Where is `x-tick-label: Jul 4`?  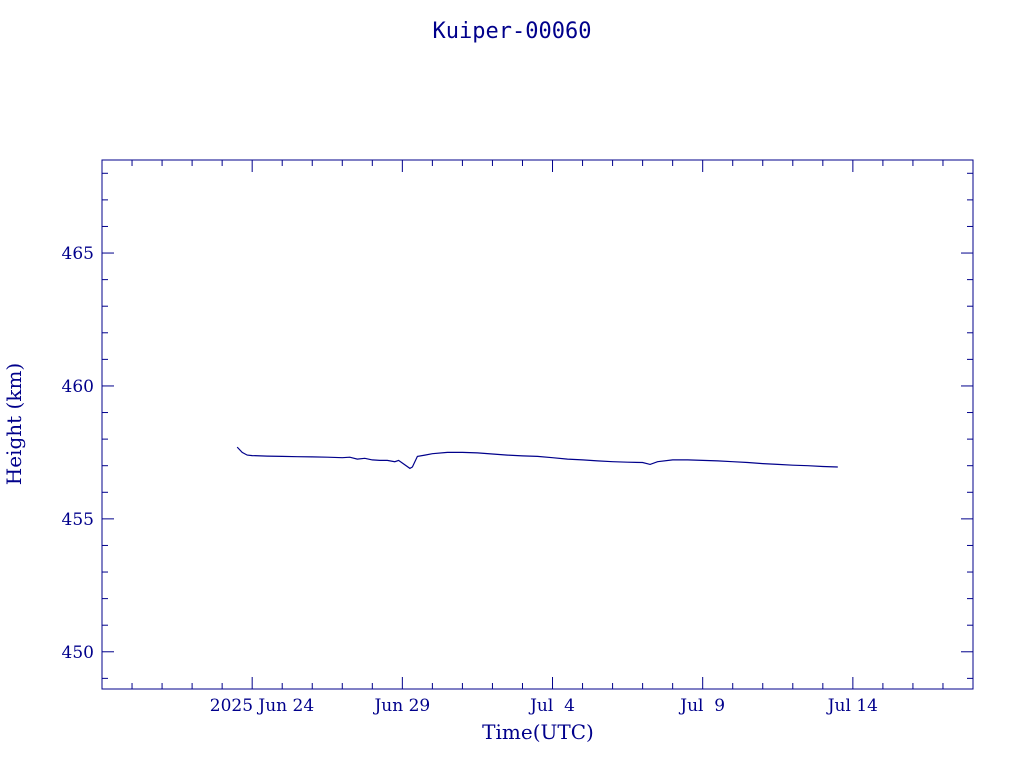 x-tick-label: Jul 4 is located at coordinates (551, 706).